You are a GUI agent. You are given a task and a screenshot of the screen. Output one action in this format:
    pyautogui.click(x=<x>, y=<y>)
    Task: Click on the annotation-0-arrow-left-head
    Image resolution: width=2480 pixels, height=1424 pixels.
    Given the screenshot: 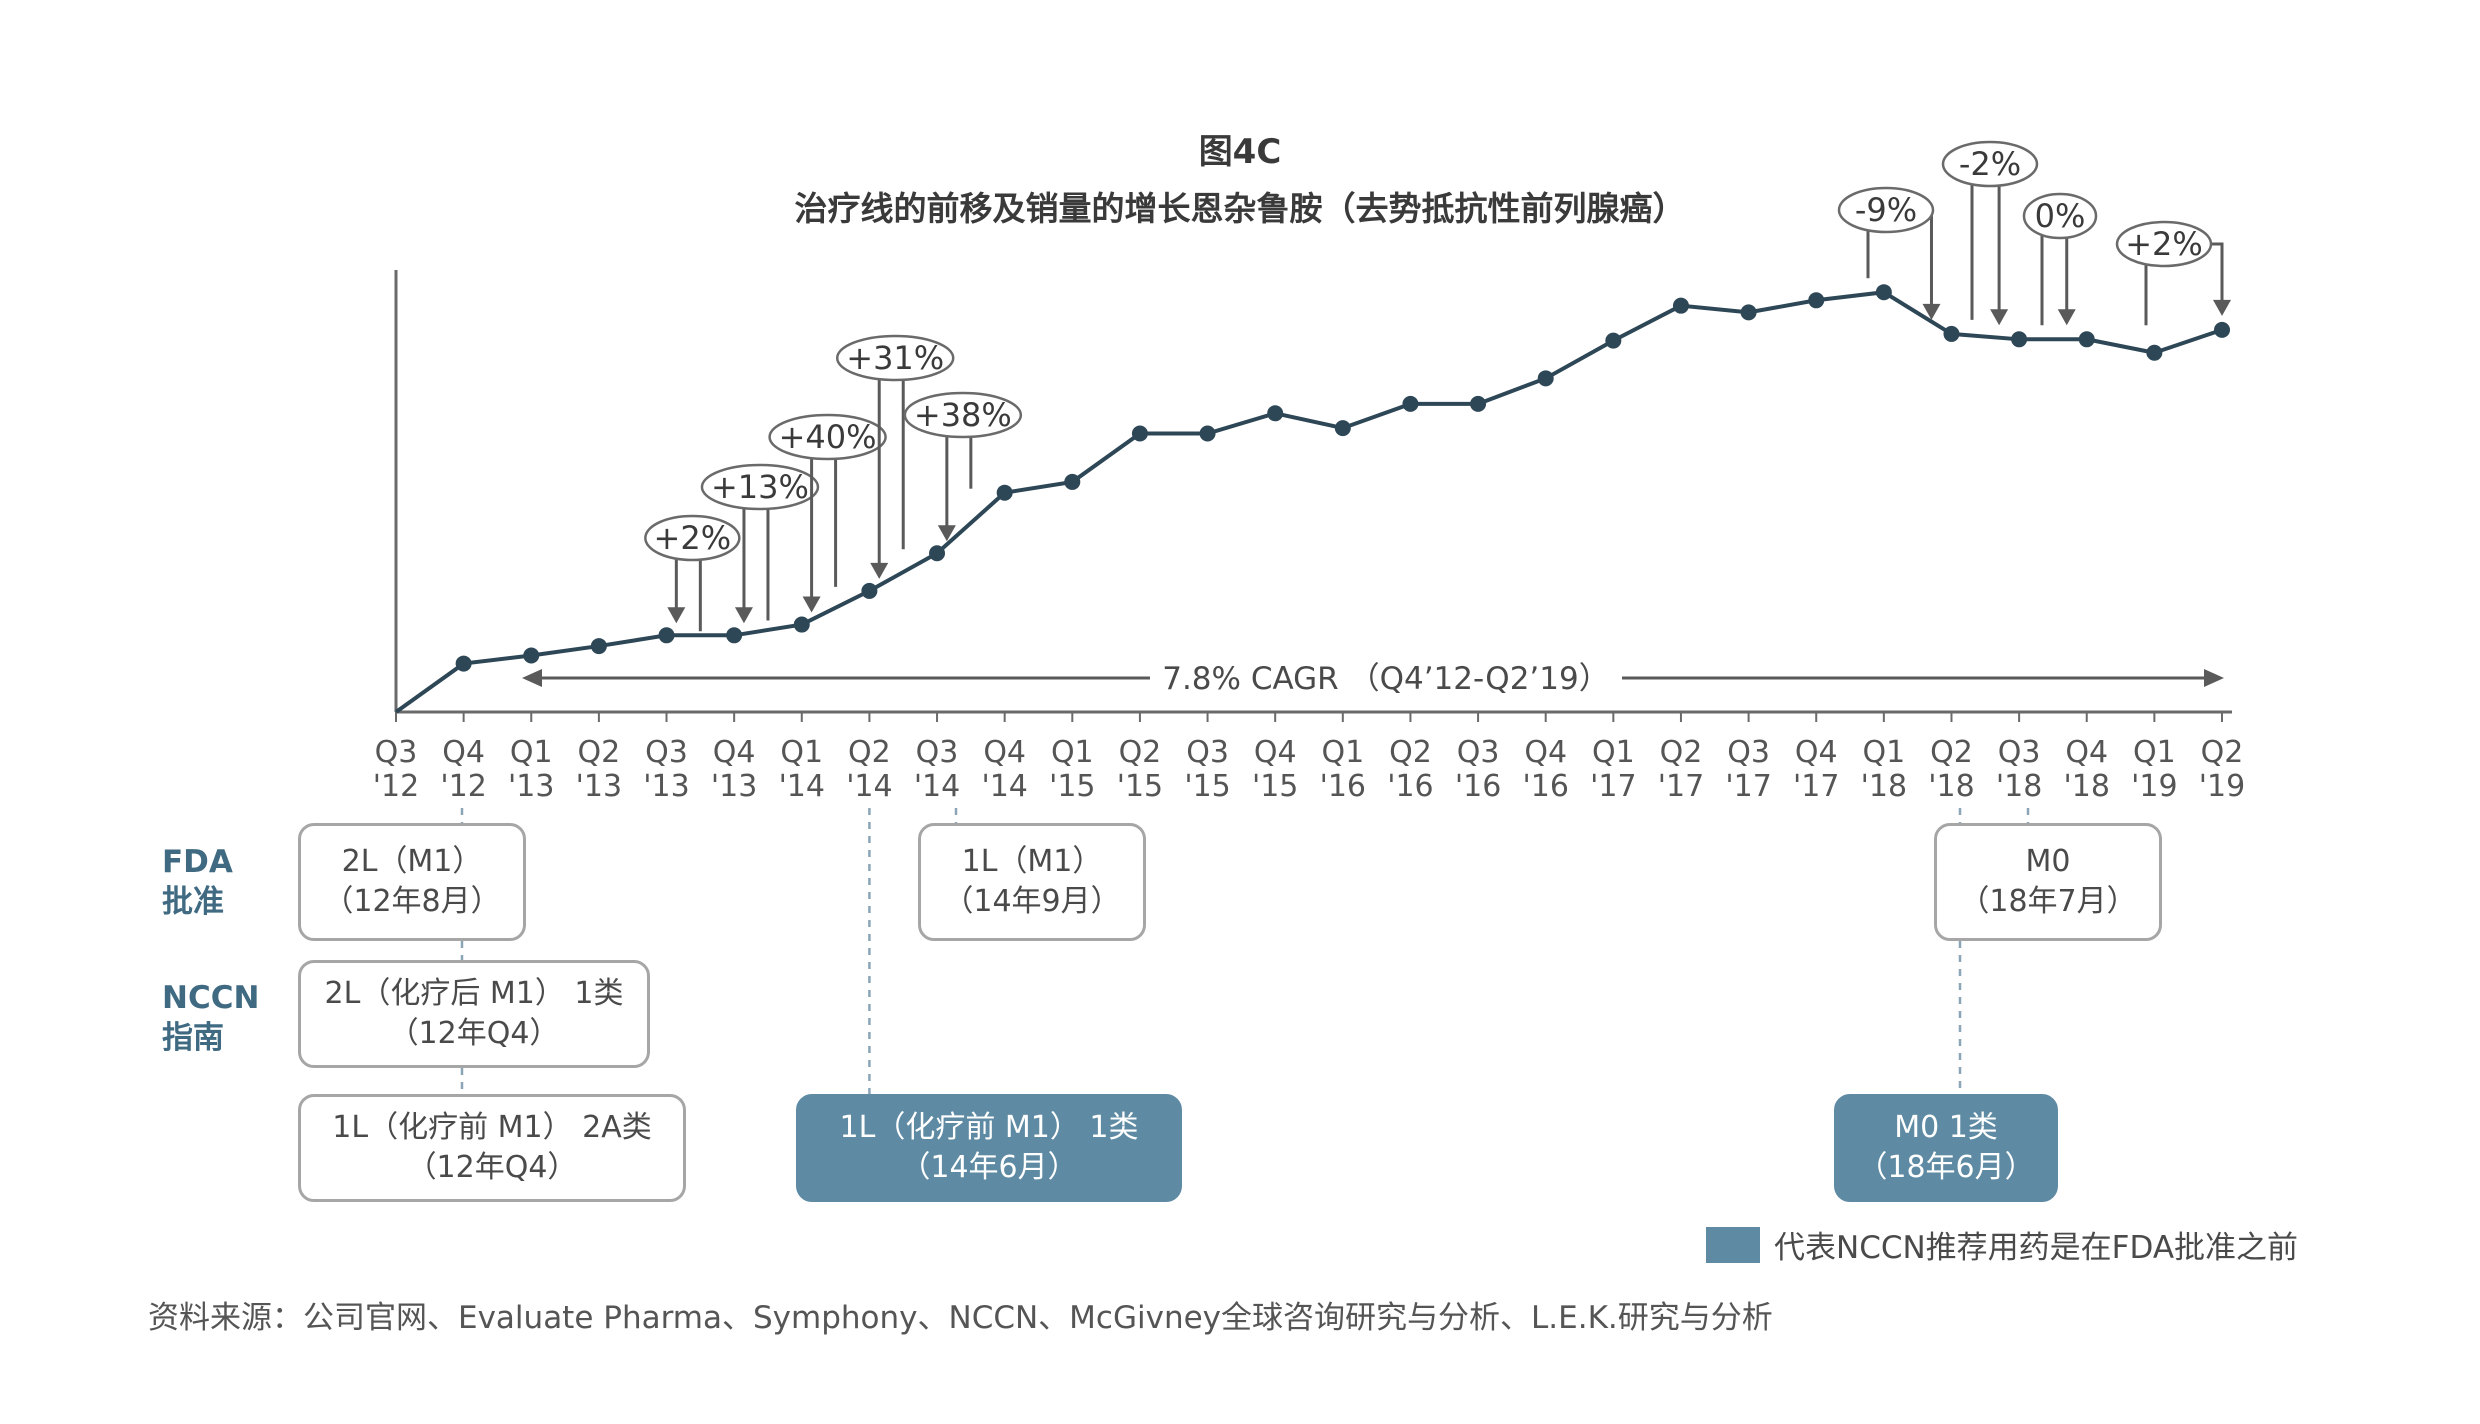 What is the action you would take?
    pyautogui.click(x=676, y=615)
    